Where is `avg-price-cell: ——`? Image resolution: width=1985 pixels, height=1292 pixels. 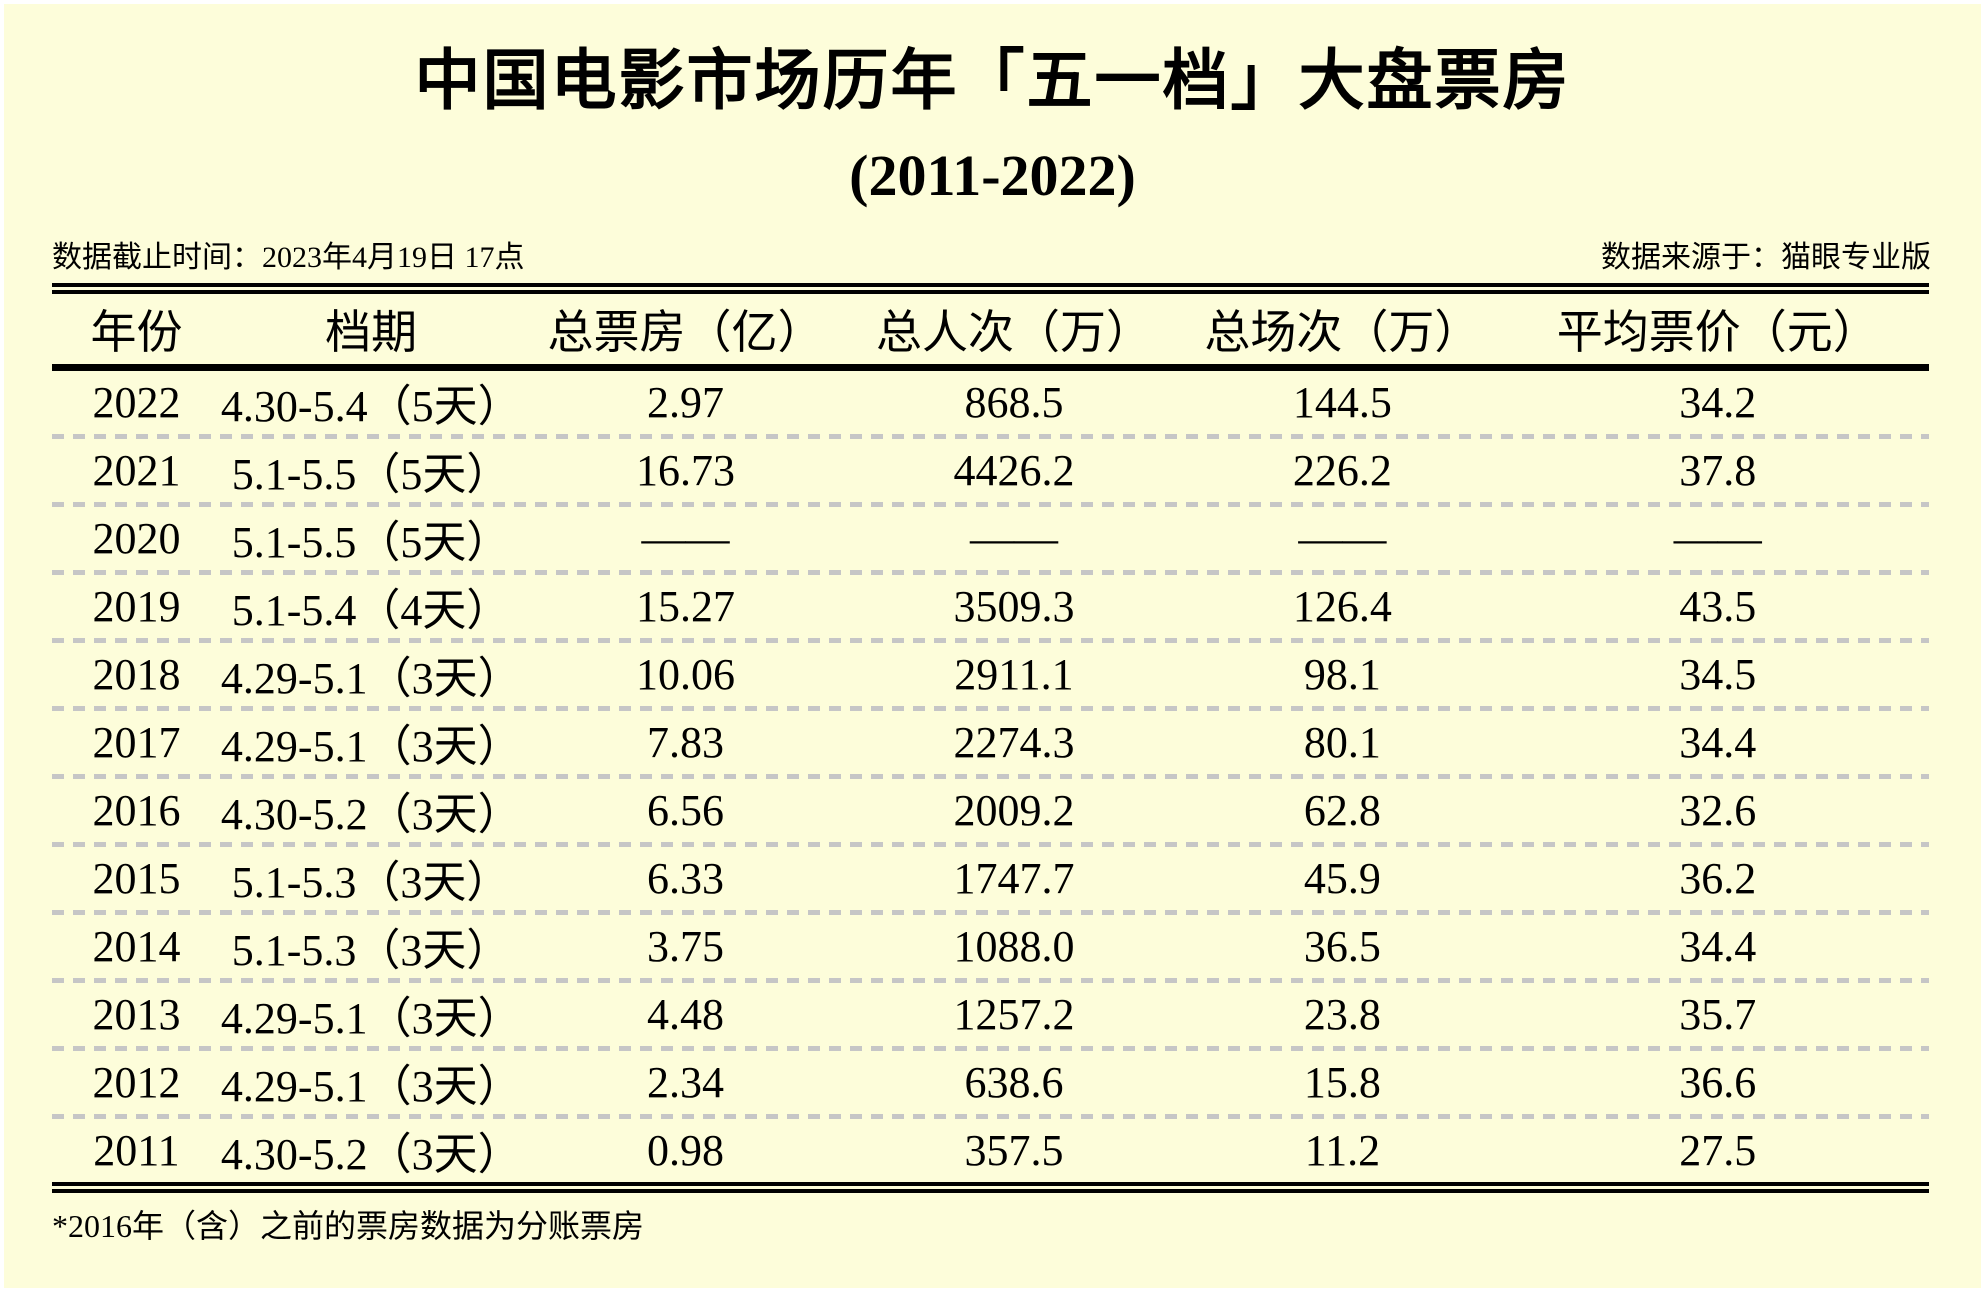
avg-price-cell: —— is located at coordinates (1717, 538).